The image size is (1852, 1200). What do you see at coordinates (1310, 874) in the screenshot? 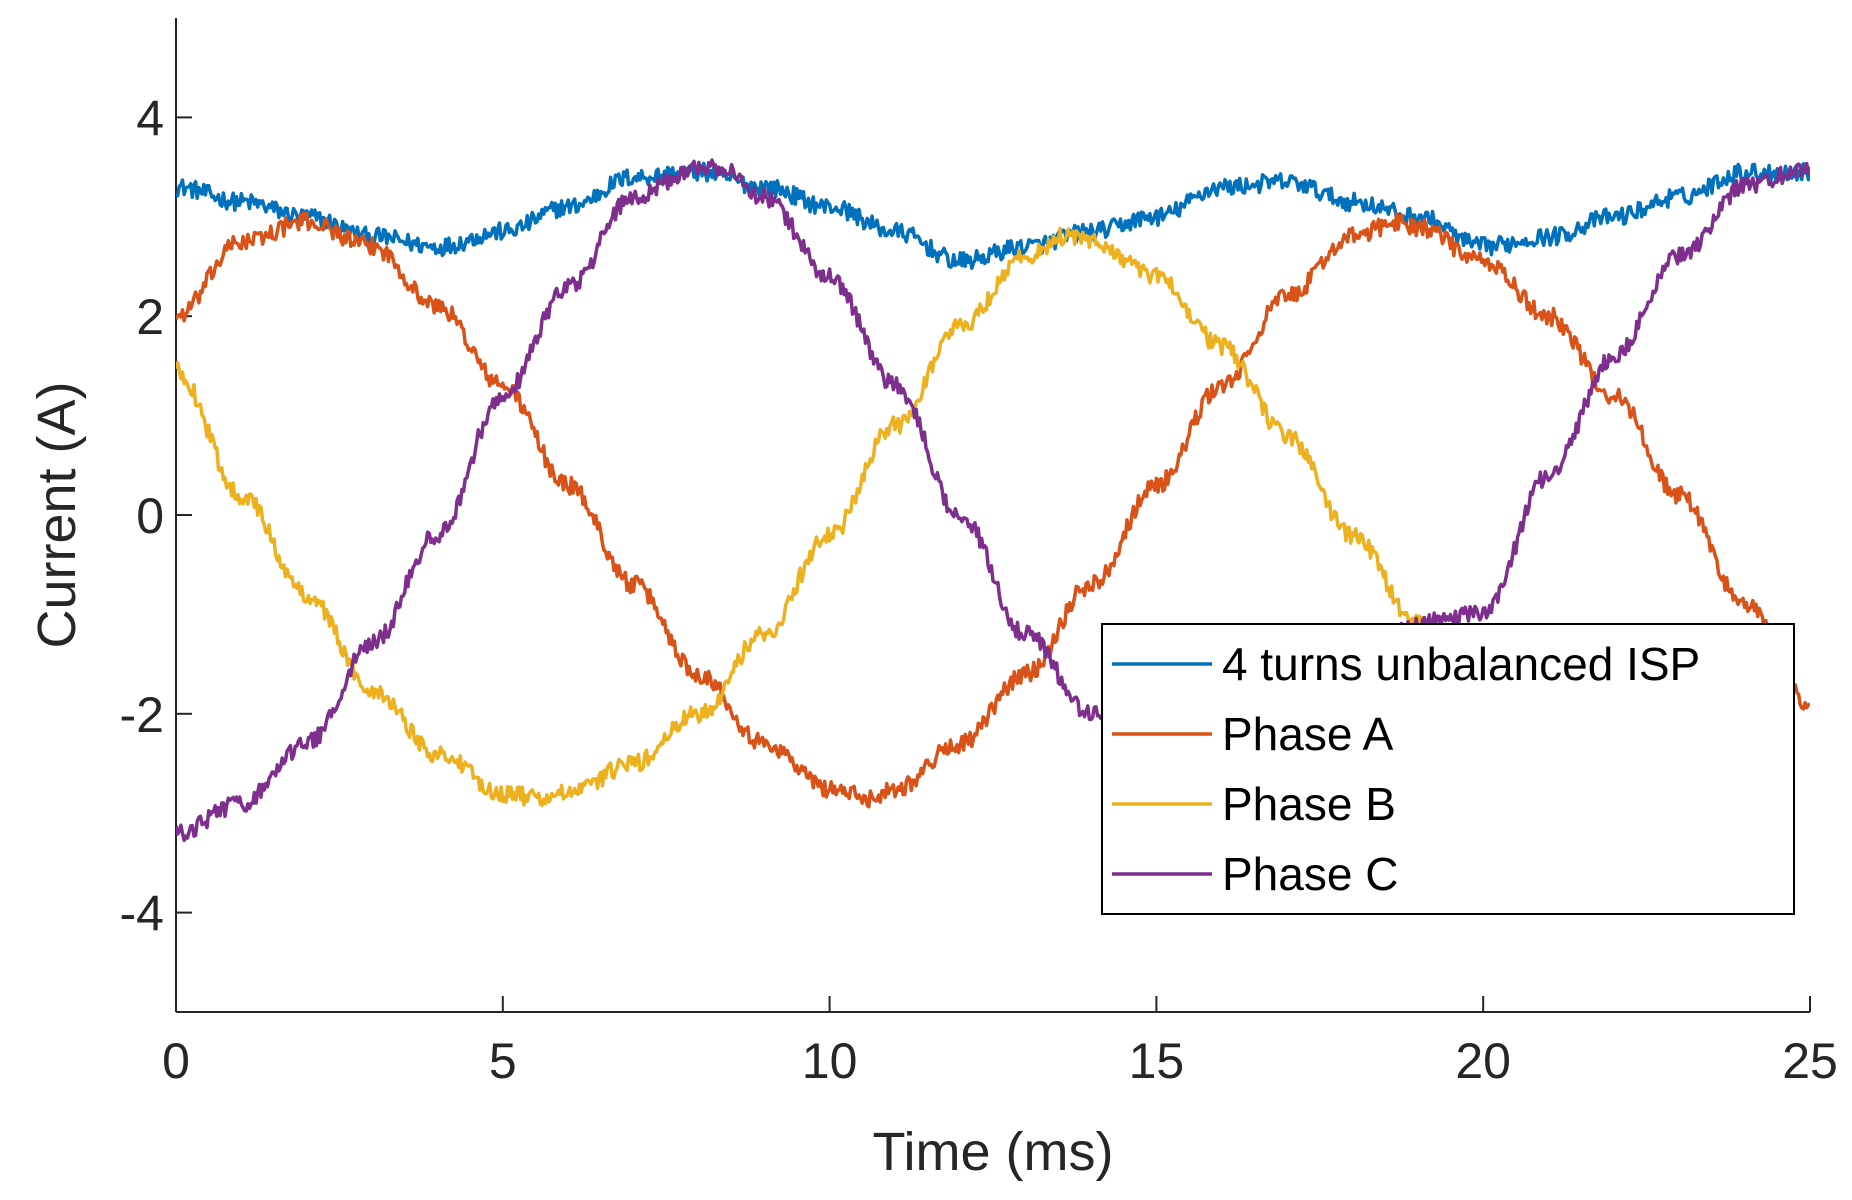
I see `legend-label: Phase C` at bounding box center [1310, 874].